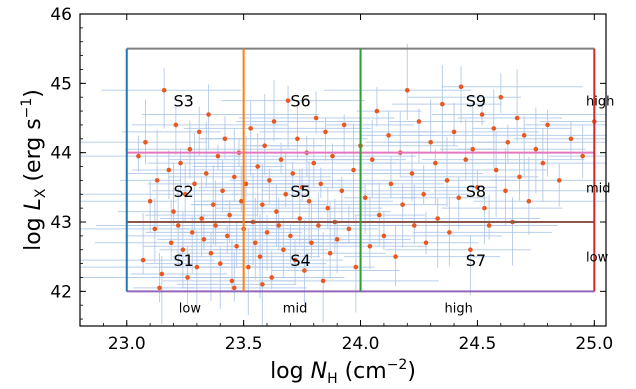 This screenshot has height=389, width=636. I want to click on y-tick-label: 43, so click(61, 223).